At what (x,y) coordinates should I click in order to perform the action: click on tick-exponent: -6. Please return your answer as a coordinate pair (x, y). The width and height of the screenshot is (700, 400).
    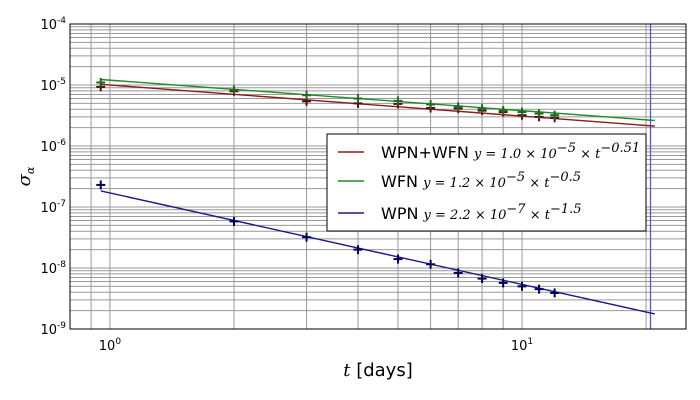
    Looking at the image, I should click on (61, 143).